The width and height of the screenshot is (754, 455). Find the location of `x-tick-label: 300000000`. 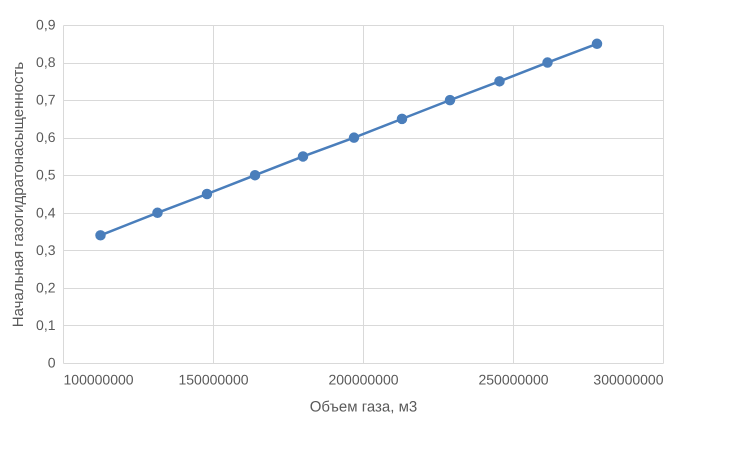

x-tick-label: 300000000 is located at coordinates (628, 380).